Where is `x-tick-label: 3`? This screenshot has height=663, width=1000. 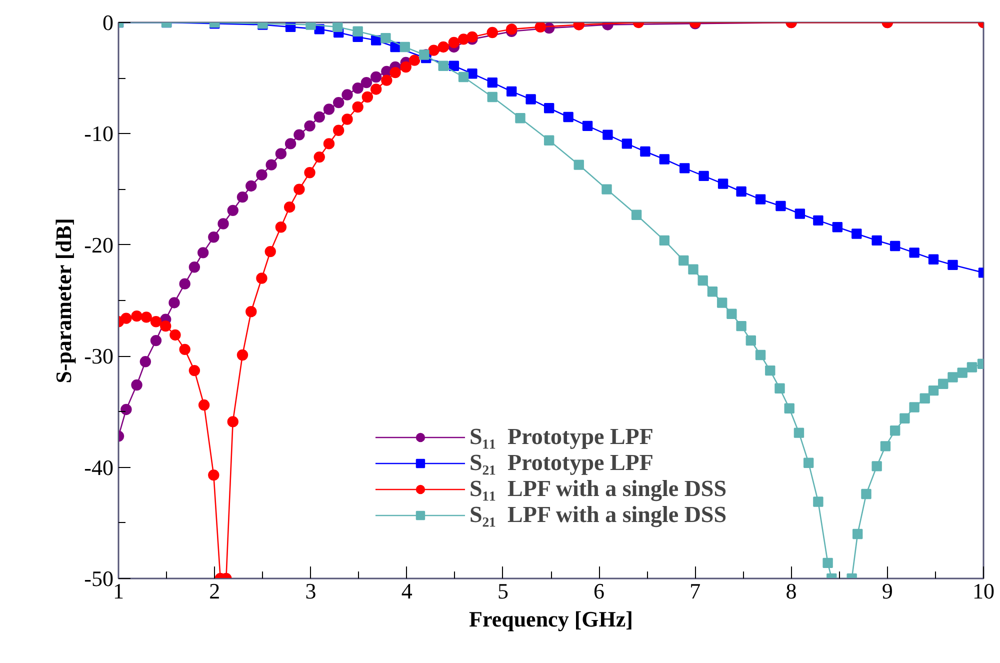
x-tick-label: 3 is located at coordinates (310, 591).